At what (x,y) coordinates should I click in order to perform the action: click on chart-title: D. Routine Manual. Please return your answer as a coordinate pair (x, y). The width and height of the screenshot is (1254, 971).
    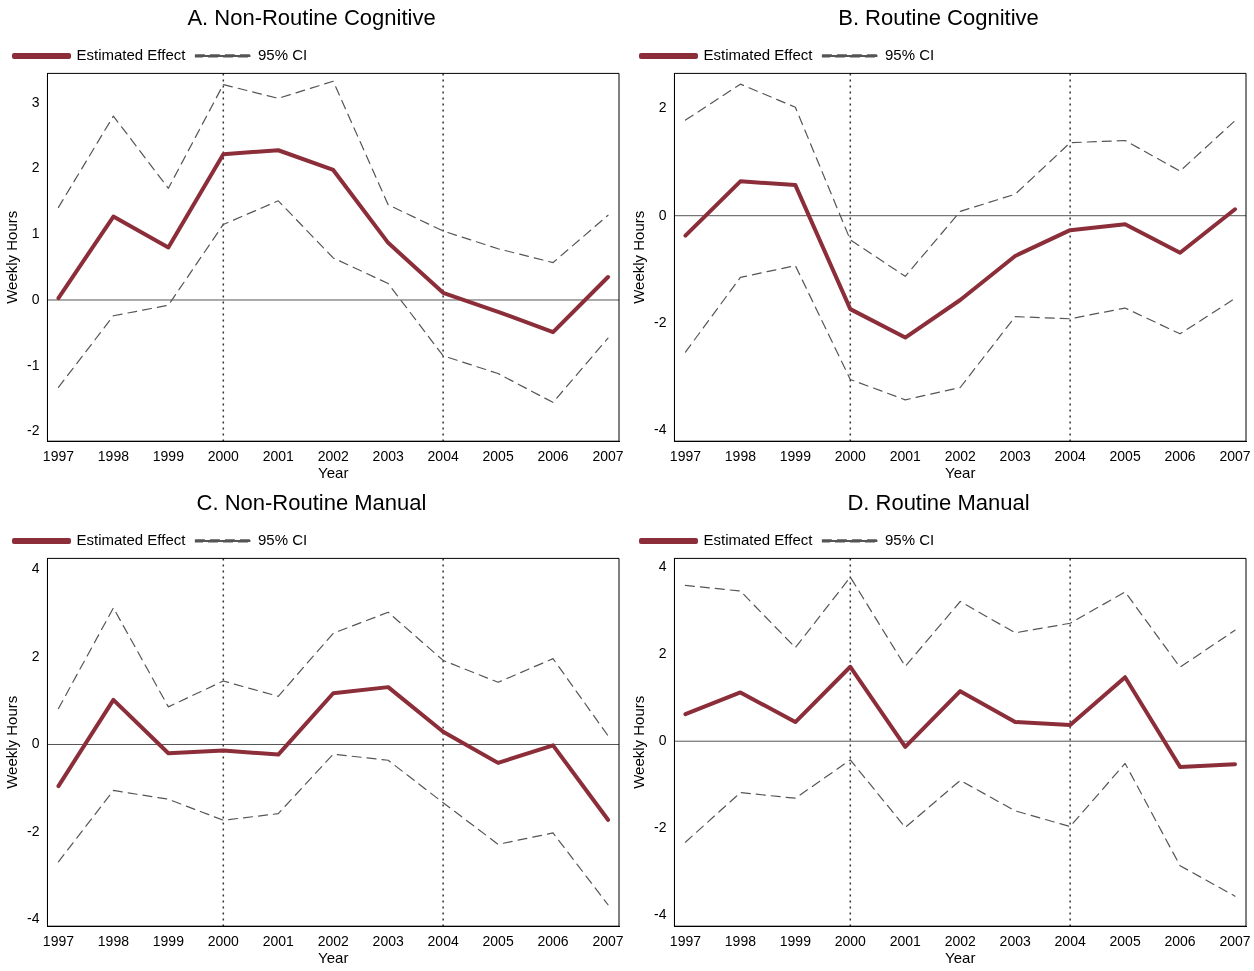
    Looking at the image, I should click on (938, 503).